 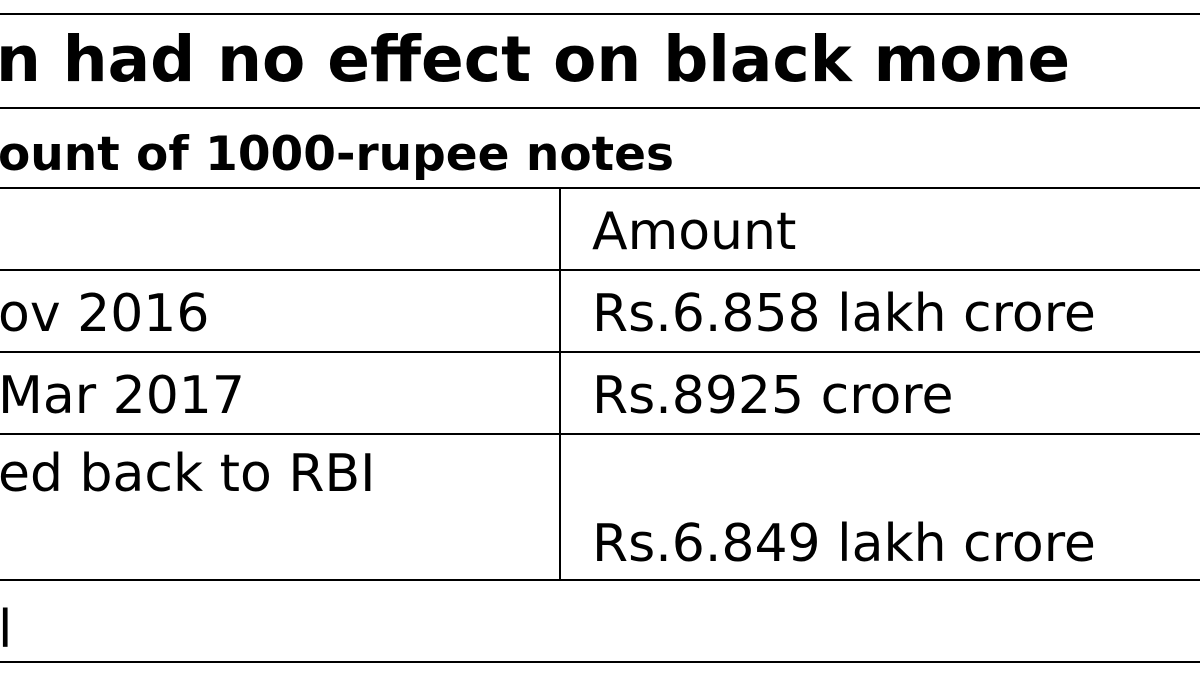 What do you see at coordinates (535, 59) in the screenshot?
I see `table-title: n had no effect on black mone` at bounding box center [535, 59].